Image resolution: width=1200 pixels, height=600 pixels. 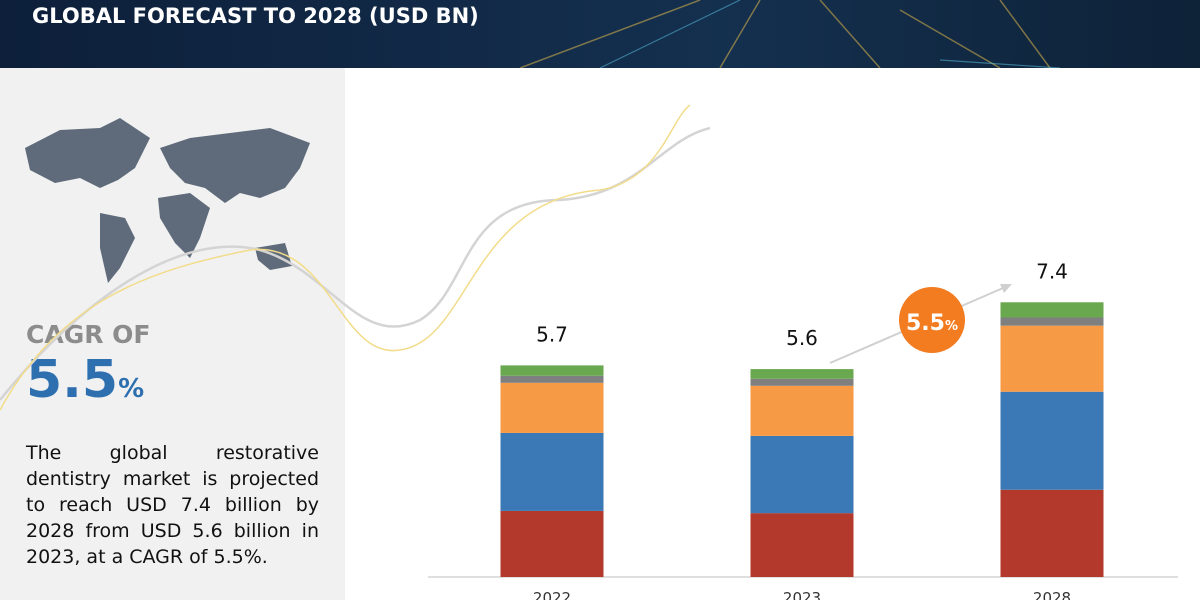 What do you see at coordinates (790, 34) in the screenshot?
I see `header-decoration` at bounding box center [790, 34].